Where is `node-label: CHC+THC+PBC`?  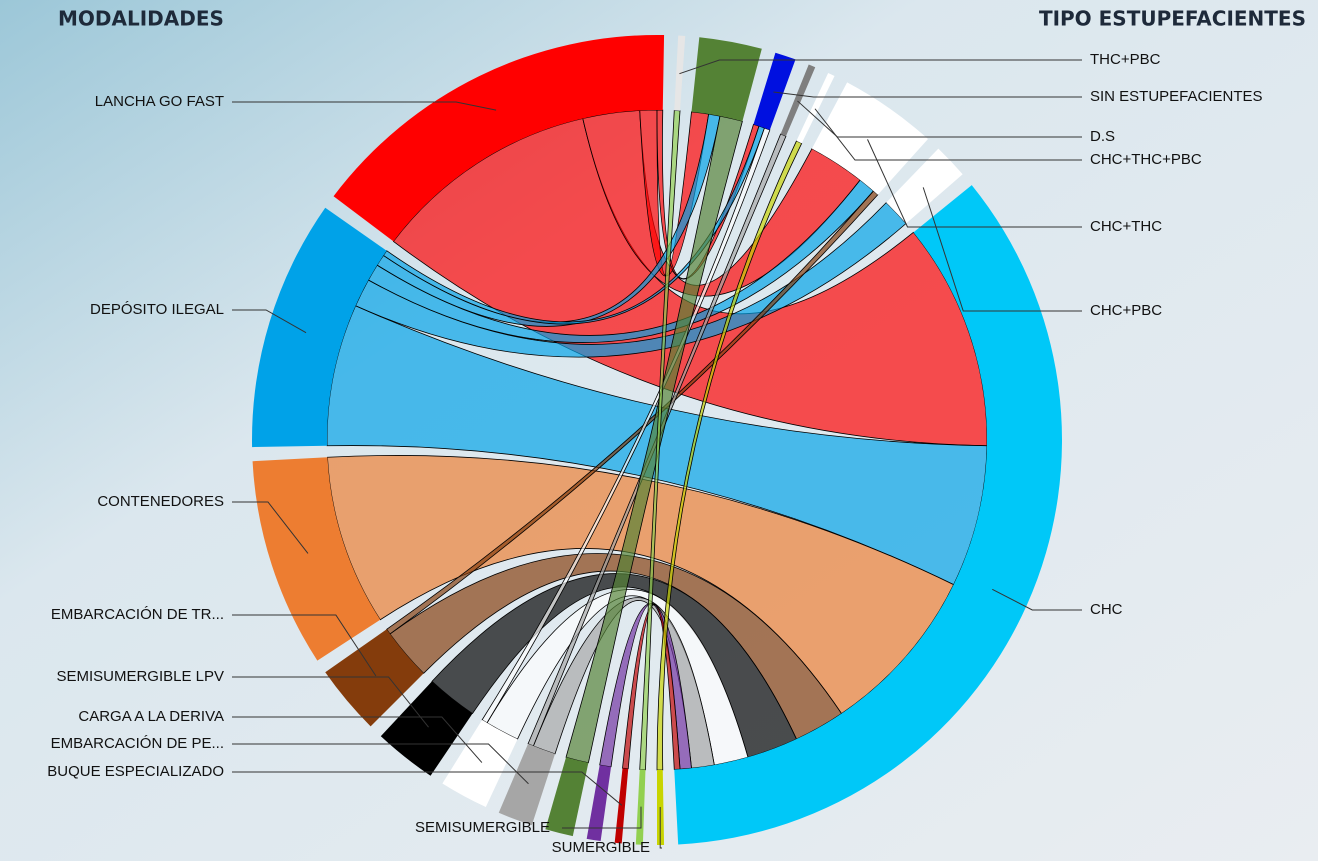 node-label: CHC+THC+PBC is located at coordinates (1146, 159).